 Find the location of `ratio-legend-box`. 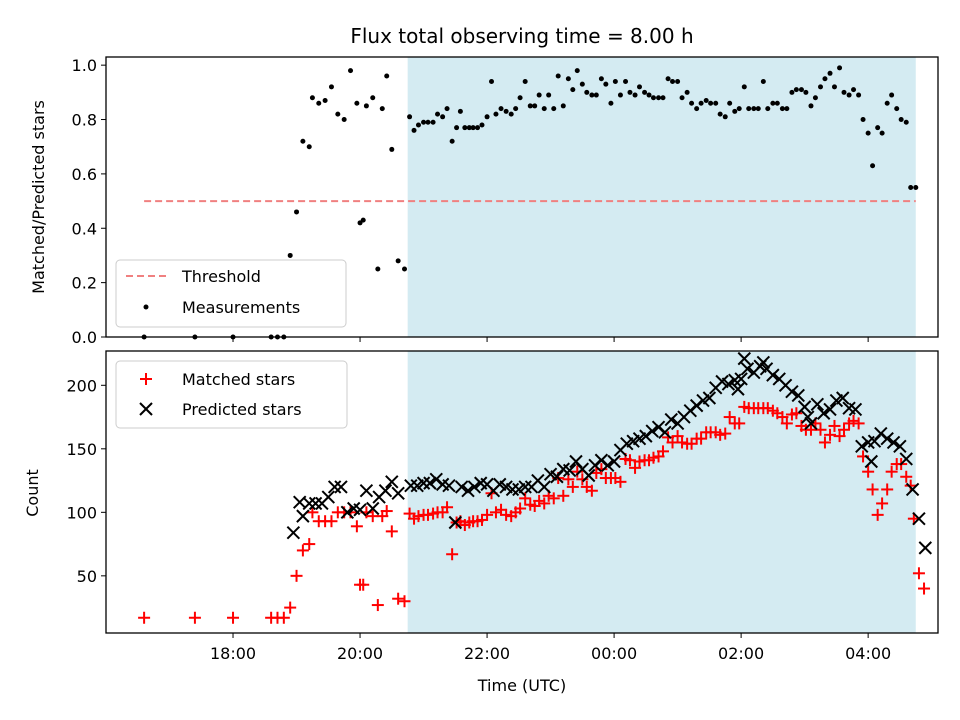

ratio-legend-box is located at coordinates (231, 293).